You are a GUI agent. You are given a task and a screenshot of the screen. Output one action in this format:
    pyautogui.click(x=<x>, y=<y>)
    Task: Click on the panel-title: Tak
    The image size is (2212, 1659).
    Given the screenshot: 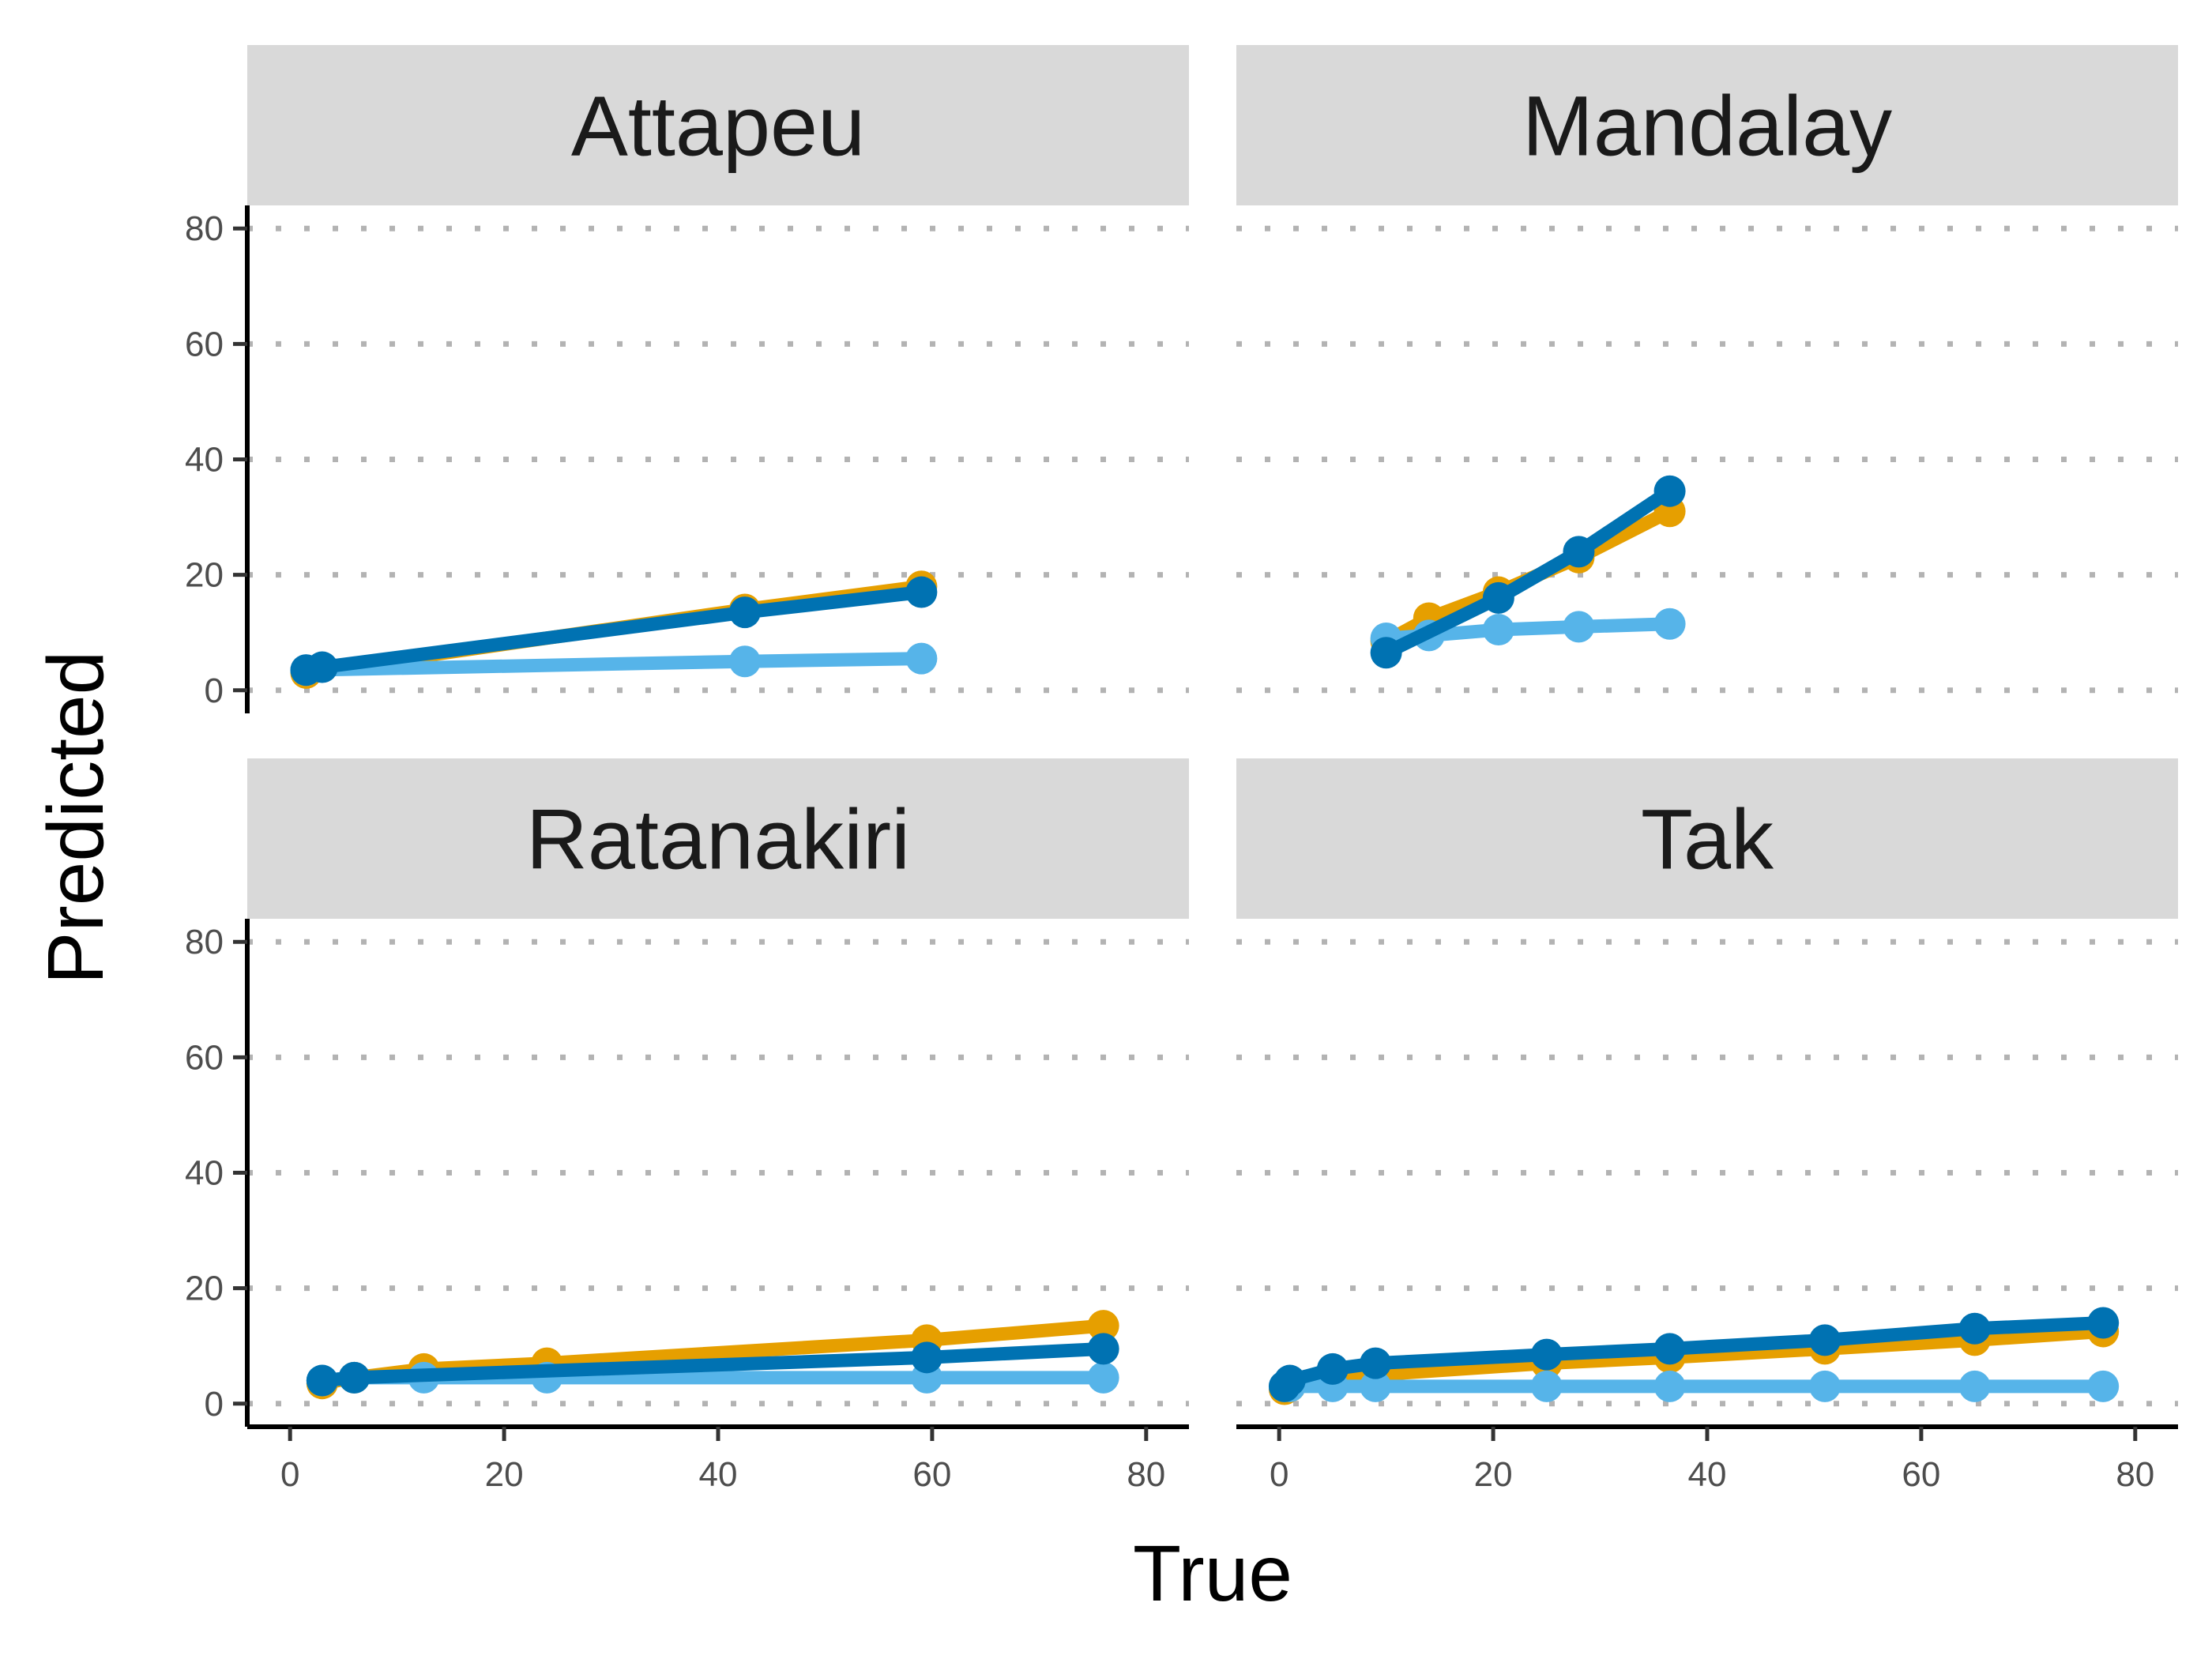 What is the action you would take?
    pyautogui.click(x=1708, y=840)
    